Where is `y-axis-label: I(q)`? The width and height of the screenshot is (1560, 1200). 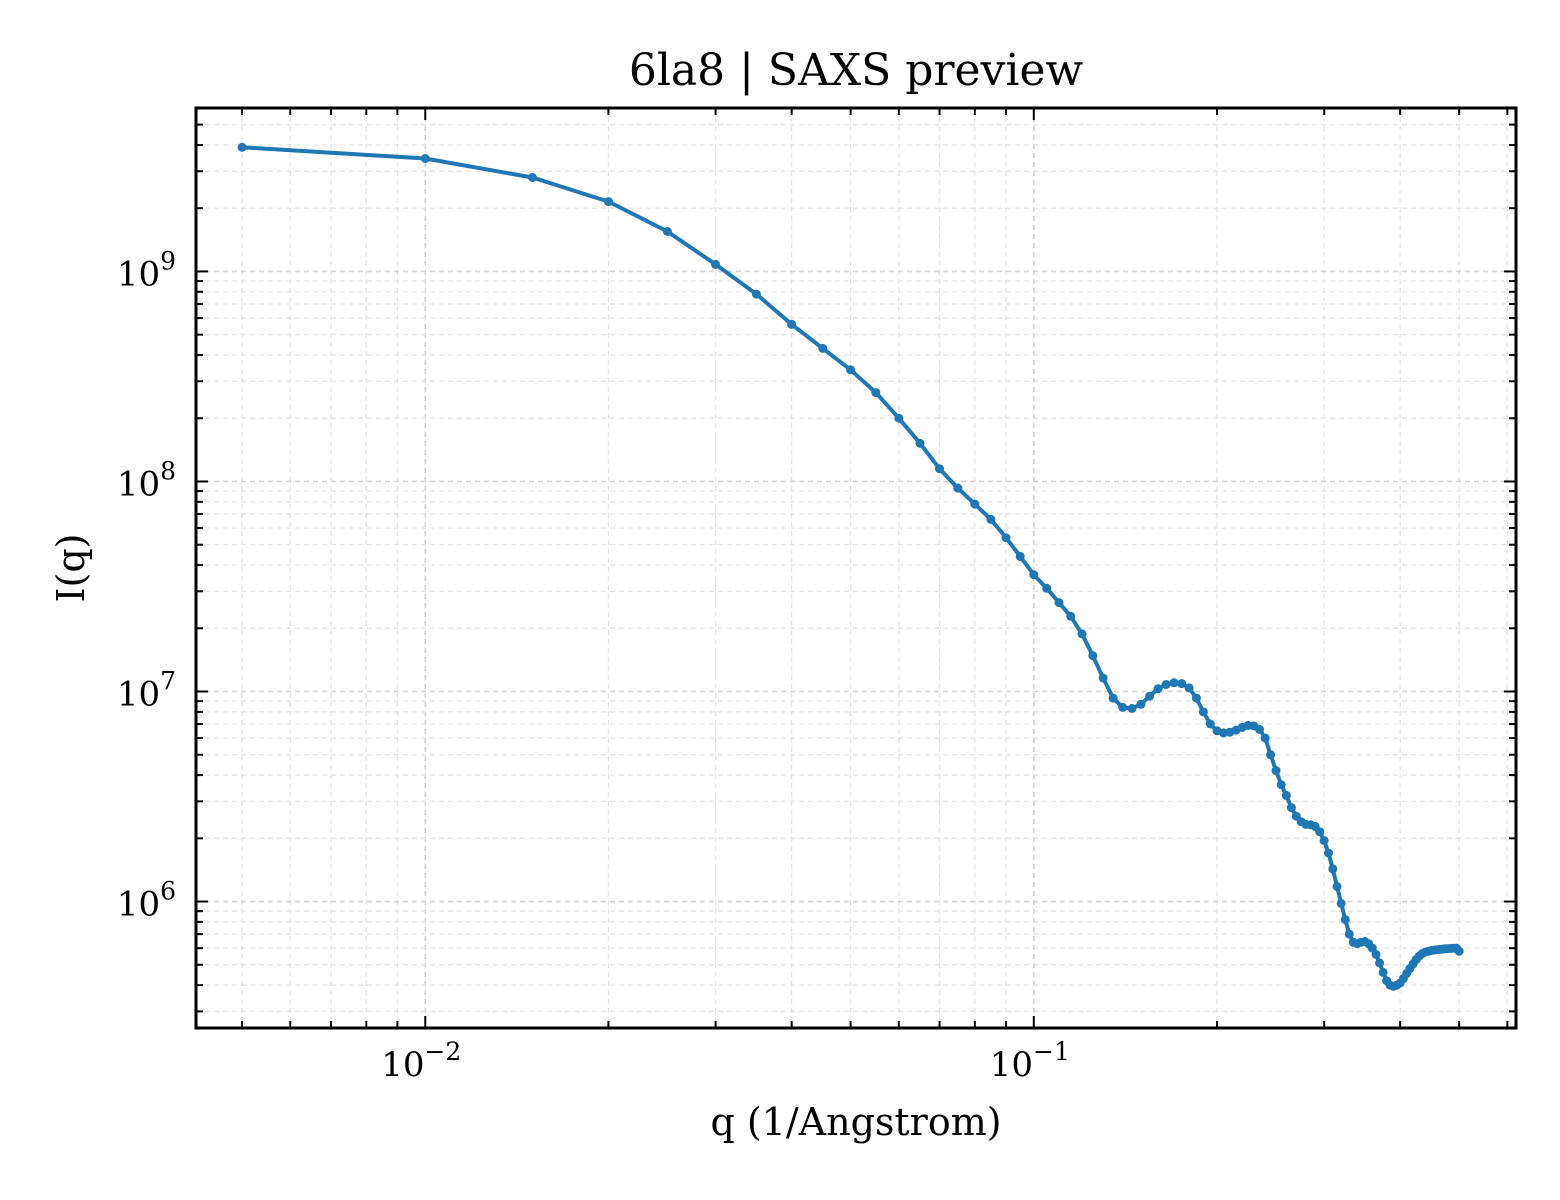
y-axis-label: I(q) is located at coordinates (71, 568).